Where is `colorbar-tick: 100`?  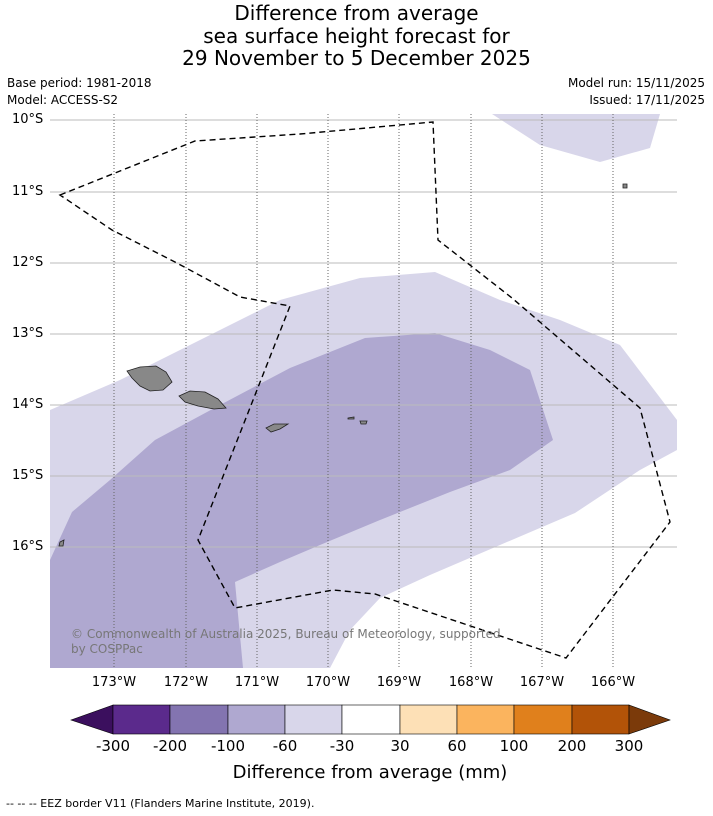
colorbar-tick: 100 is located at coordinates (514, 746).